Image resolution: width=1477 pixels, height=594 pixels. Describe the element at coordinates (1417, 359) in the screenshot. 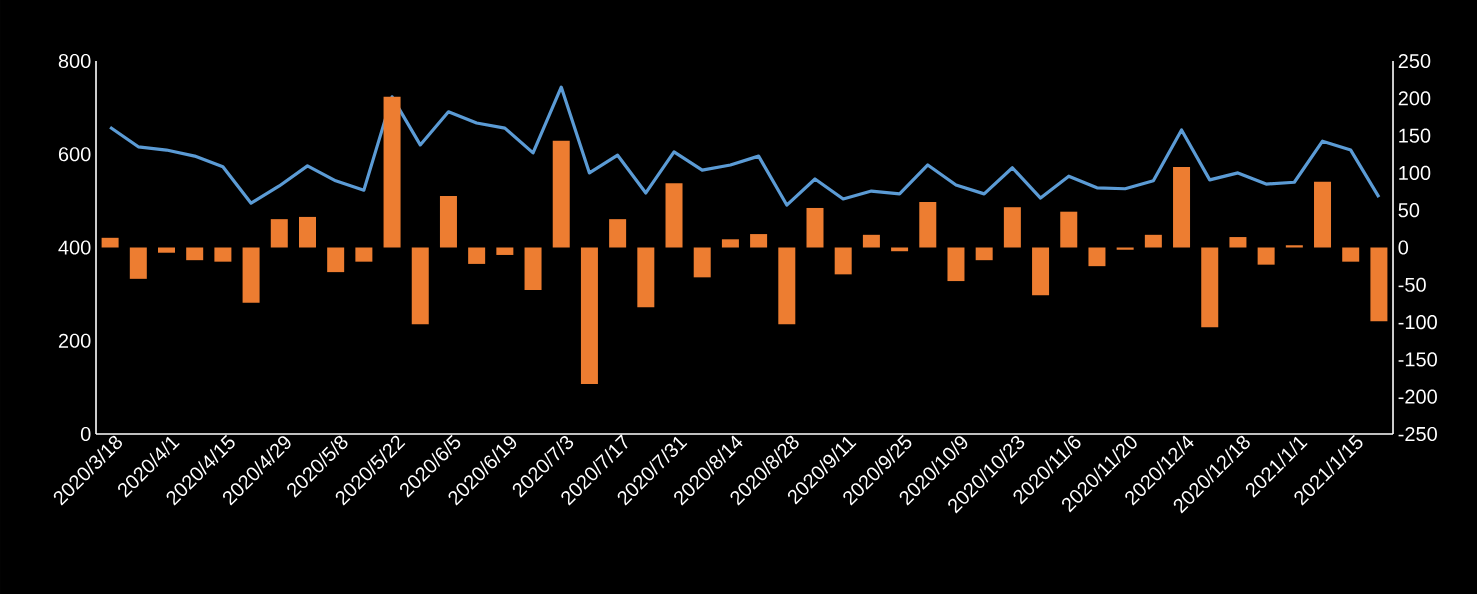

I see `y2-tick-label: -150` at that location.